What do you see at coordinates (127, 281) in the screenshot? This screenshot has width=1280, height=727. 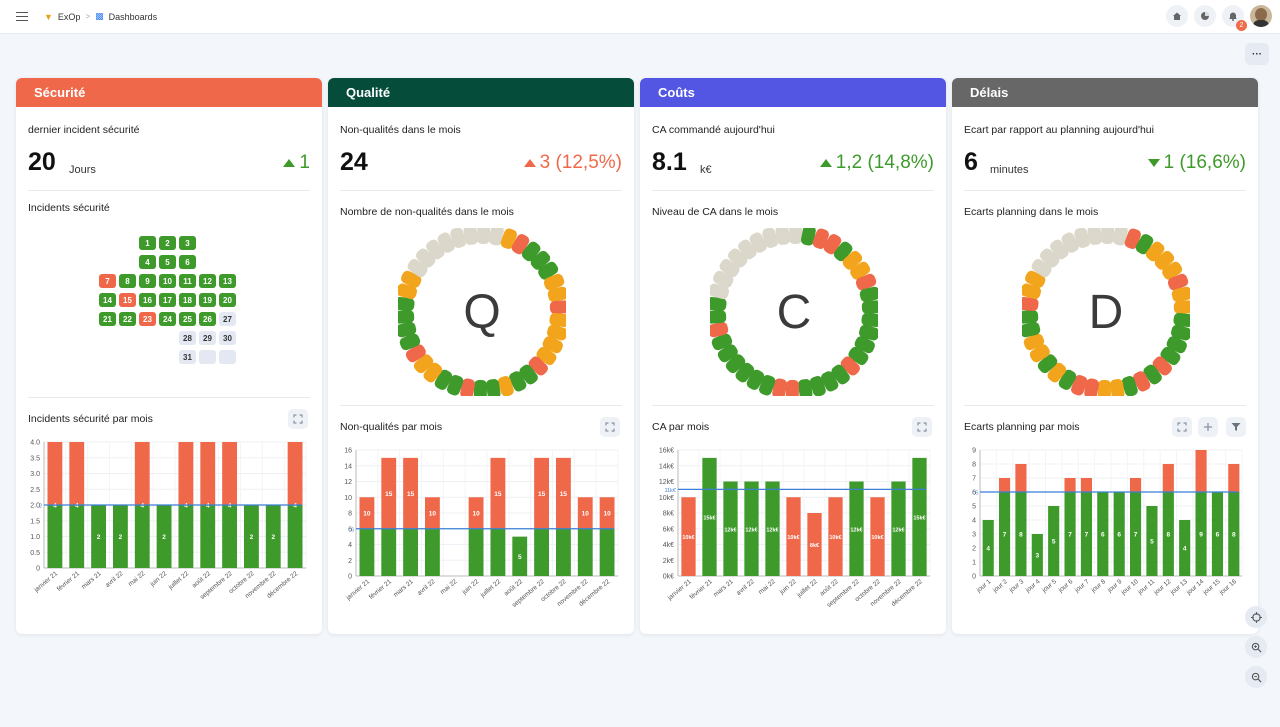 I see `calendar-day: 8` at bounding box center [127, 281].